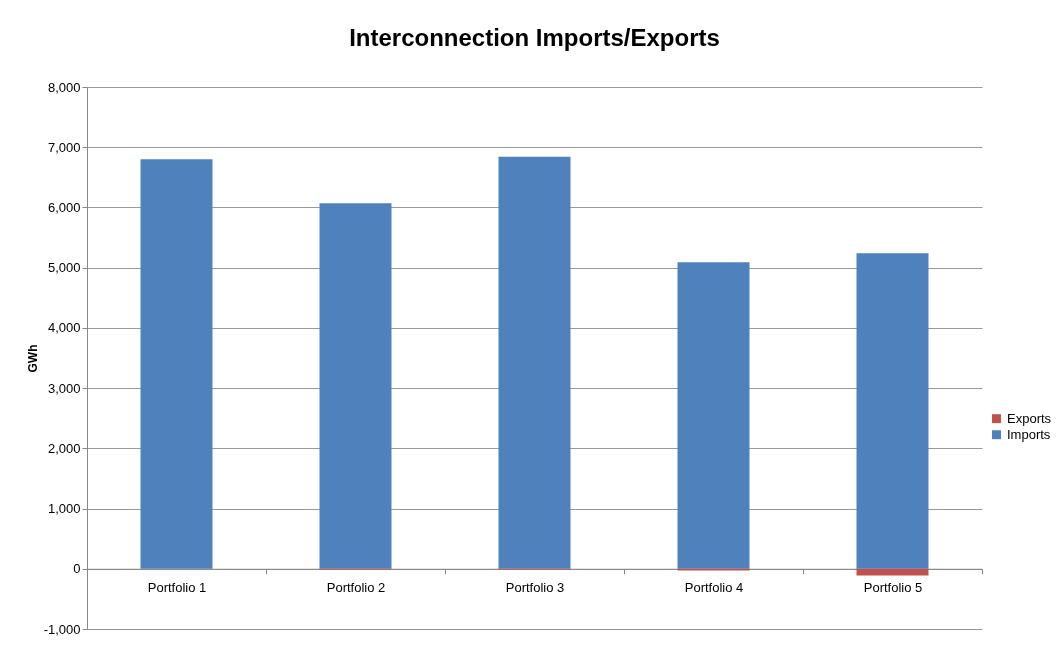 The image size is (1064, 652). What do you see at coordinates (177, 588) in the screenshot?
I see `x-tick-label: Portfolio 1` at bounding box center [177, 588].